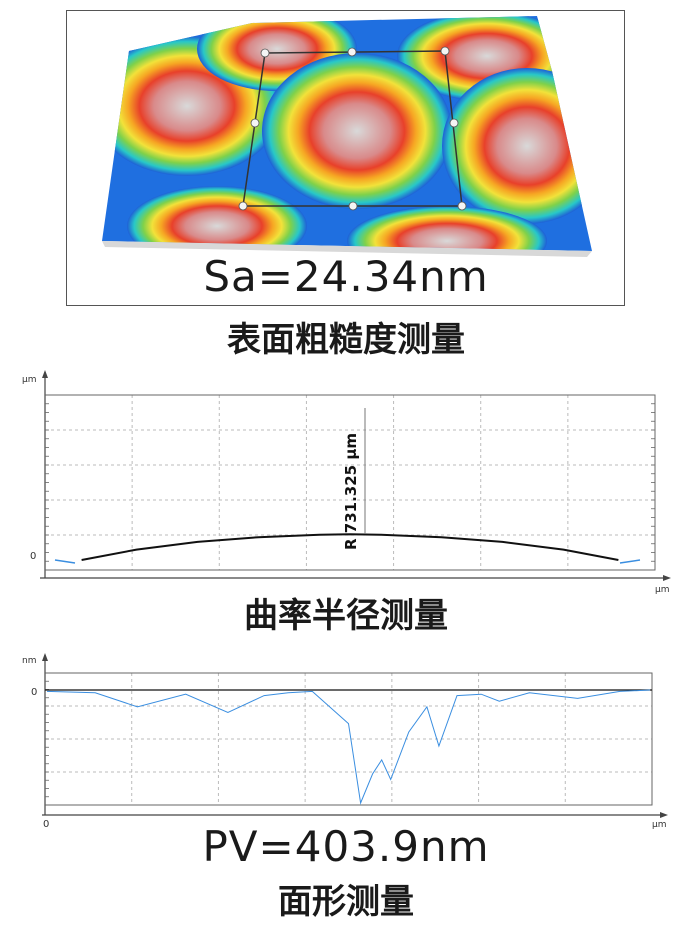 The height and width of the screenshot is (928, 692). I want to click on form-y-unit: nm, so click(29, 661).